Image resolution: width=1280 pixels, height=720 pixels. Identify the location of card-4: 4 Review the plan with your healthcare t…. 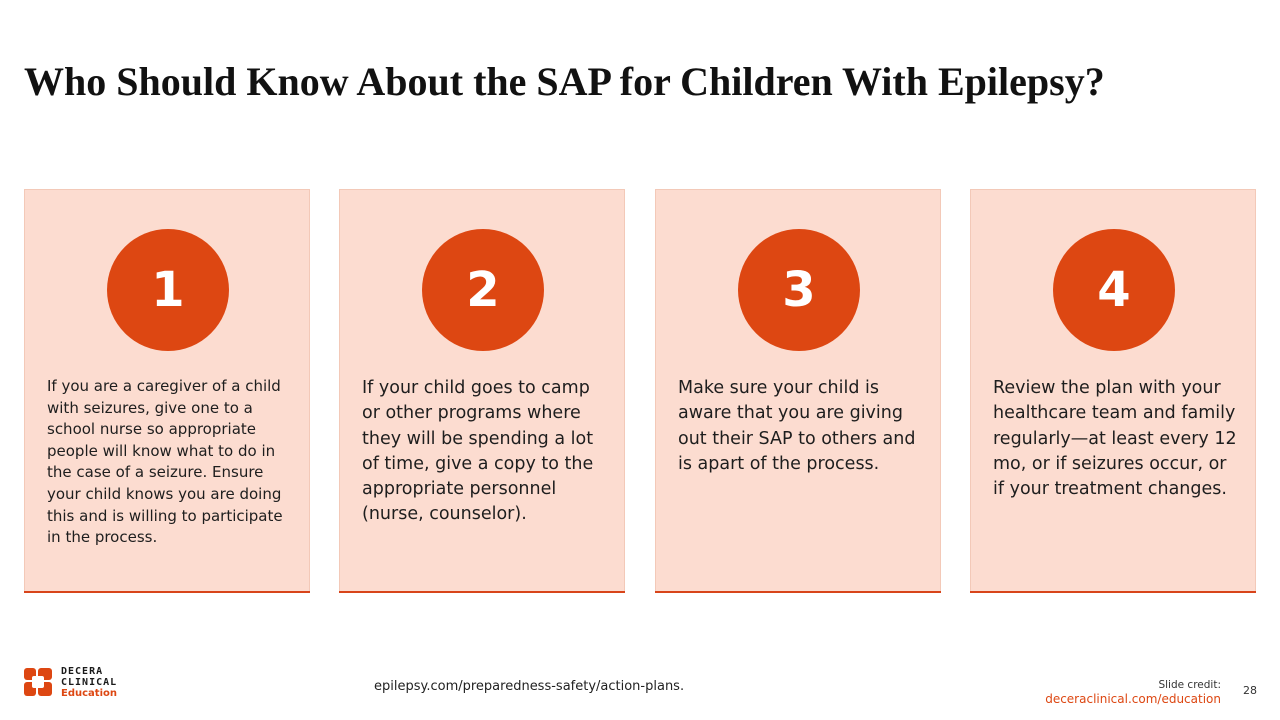
(1113, 391).